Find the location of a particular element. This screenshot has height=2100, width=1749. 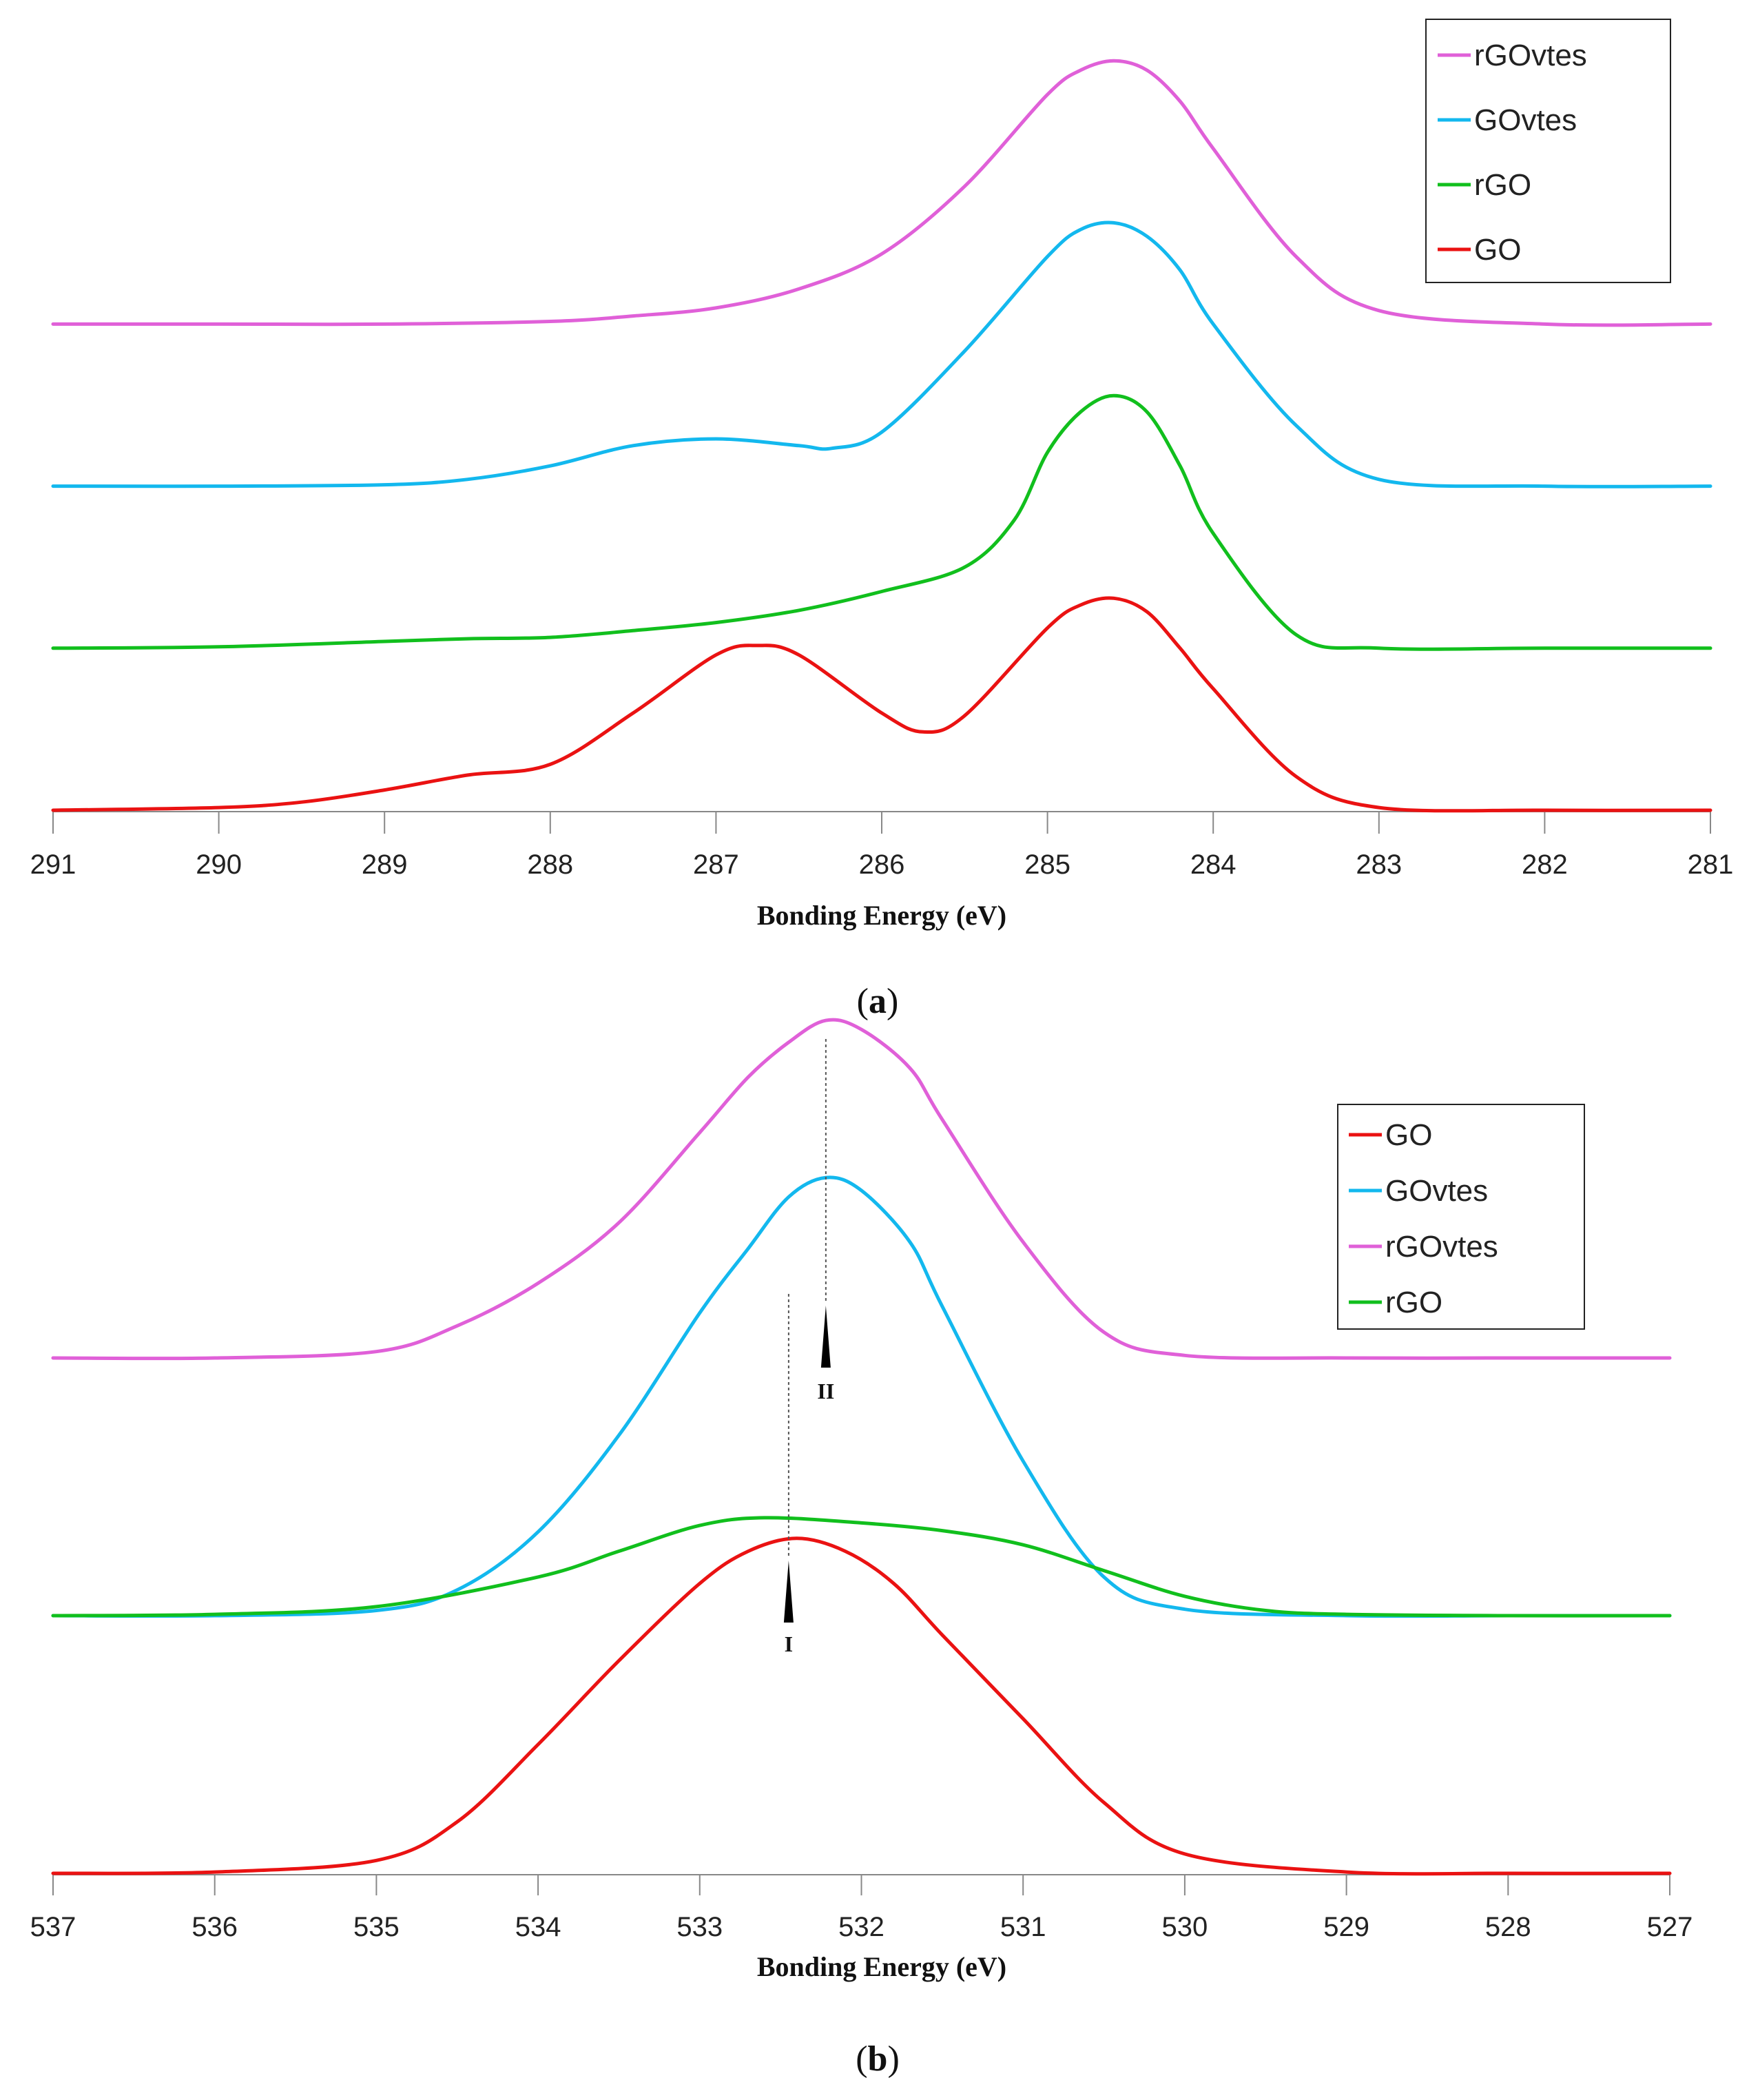

x-tick-label: 533 is located at coordinates (699, 1927).